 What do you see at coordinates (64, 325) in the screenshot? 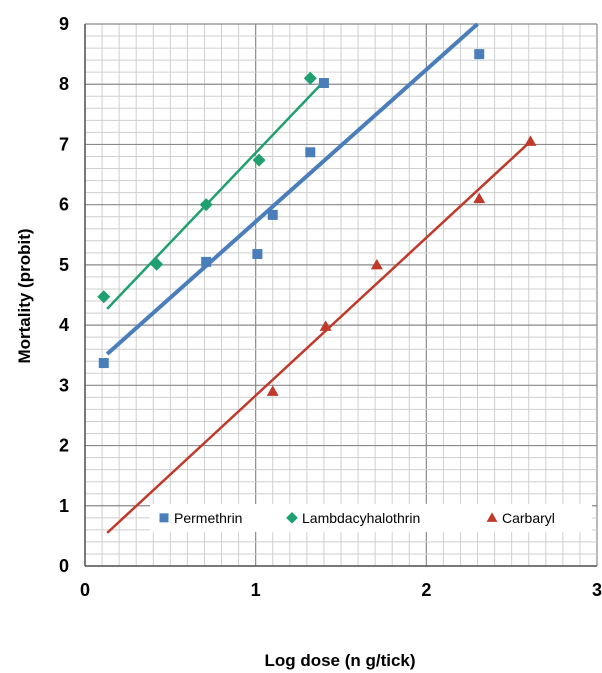
I see `y-tick-label: 4` at bounding box center [64, 325].